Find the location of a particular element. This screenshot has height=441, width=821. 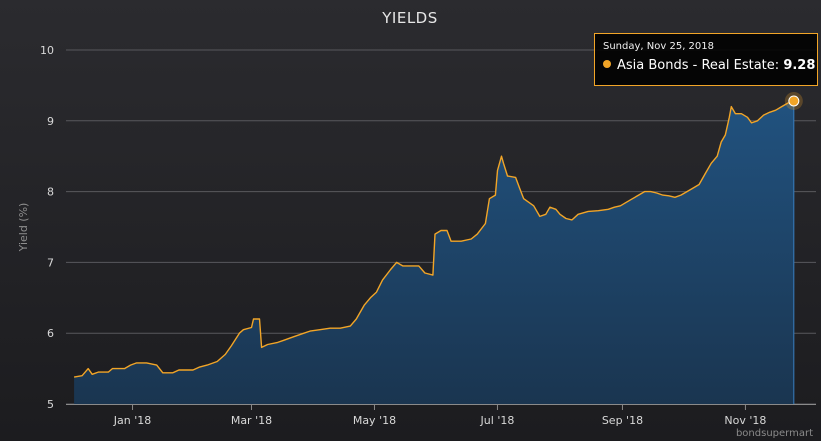

y-tick-label: 5 is located at coordinates (50, 404).